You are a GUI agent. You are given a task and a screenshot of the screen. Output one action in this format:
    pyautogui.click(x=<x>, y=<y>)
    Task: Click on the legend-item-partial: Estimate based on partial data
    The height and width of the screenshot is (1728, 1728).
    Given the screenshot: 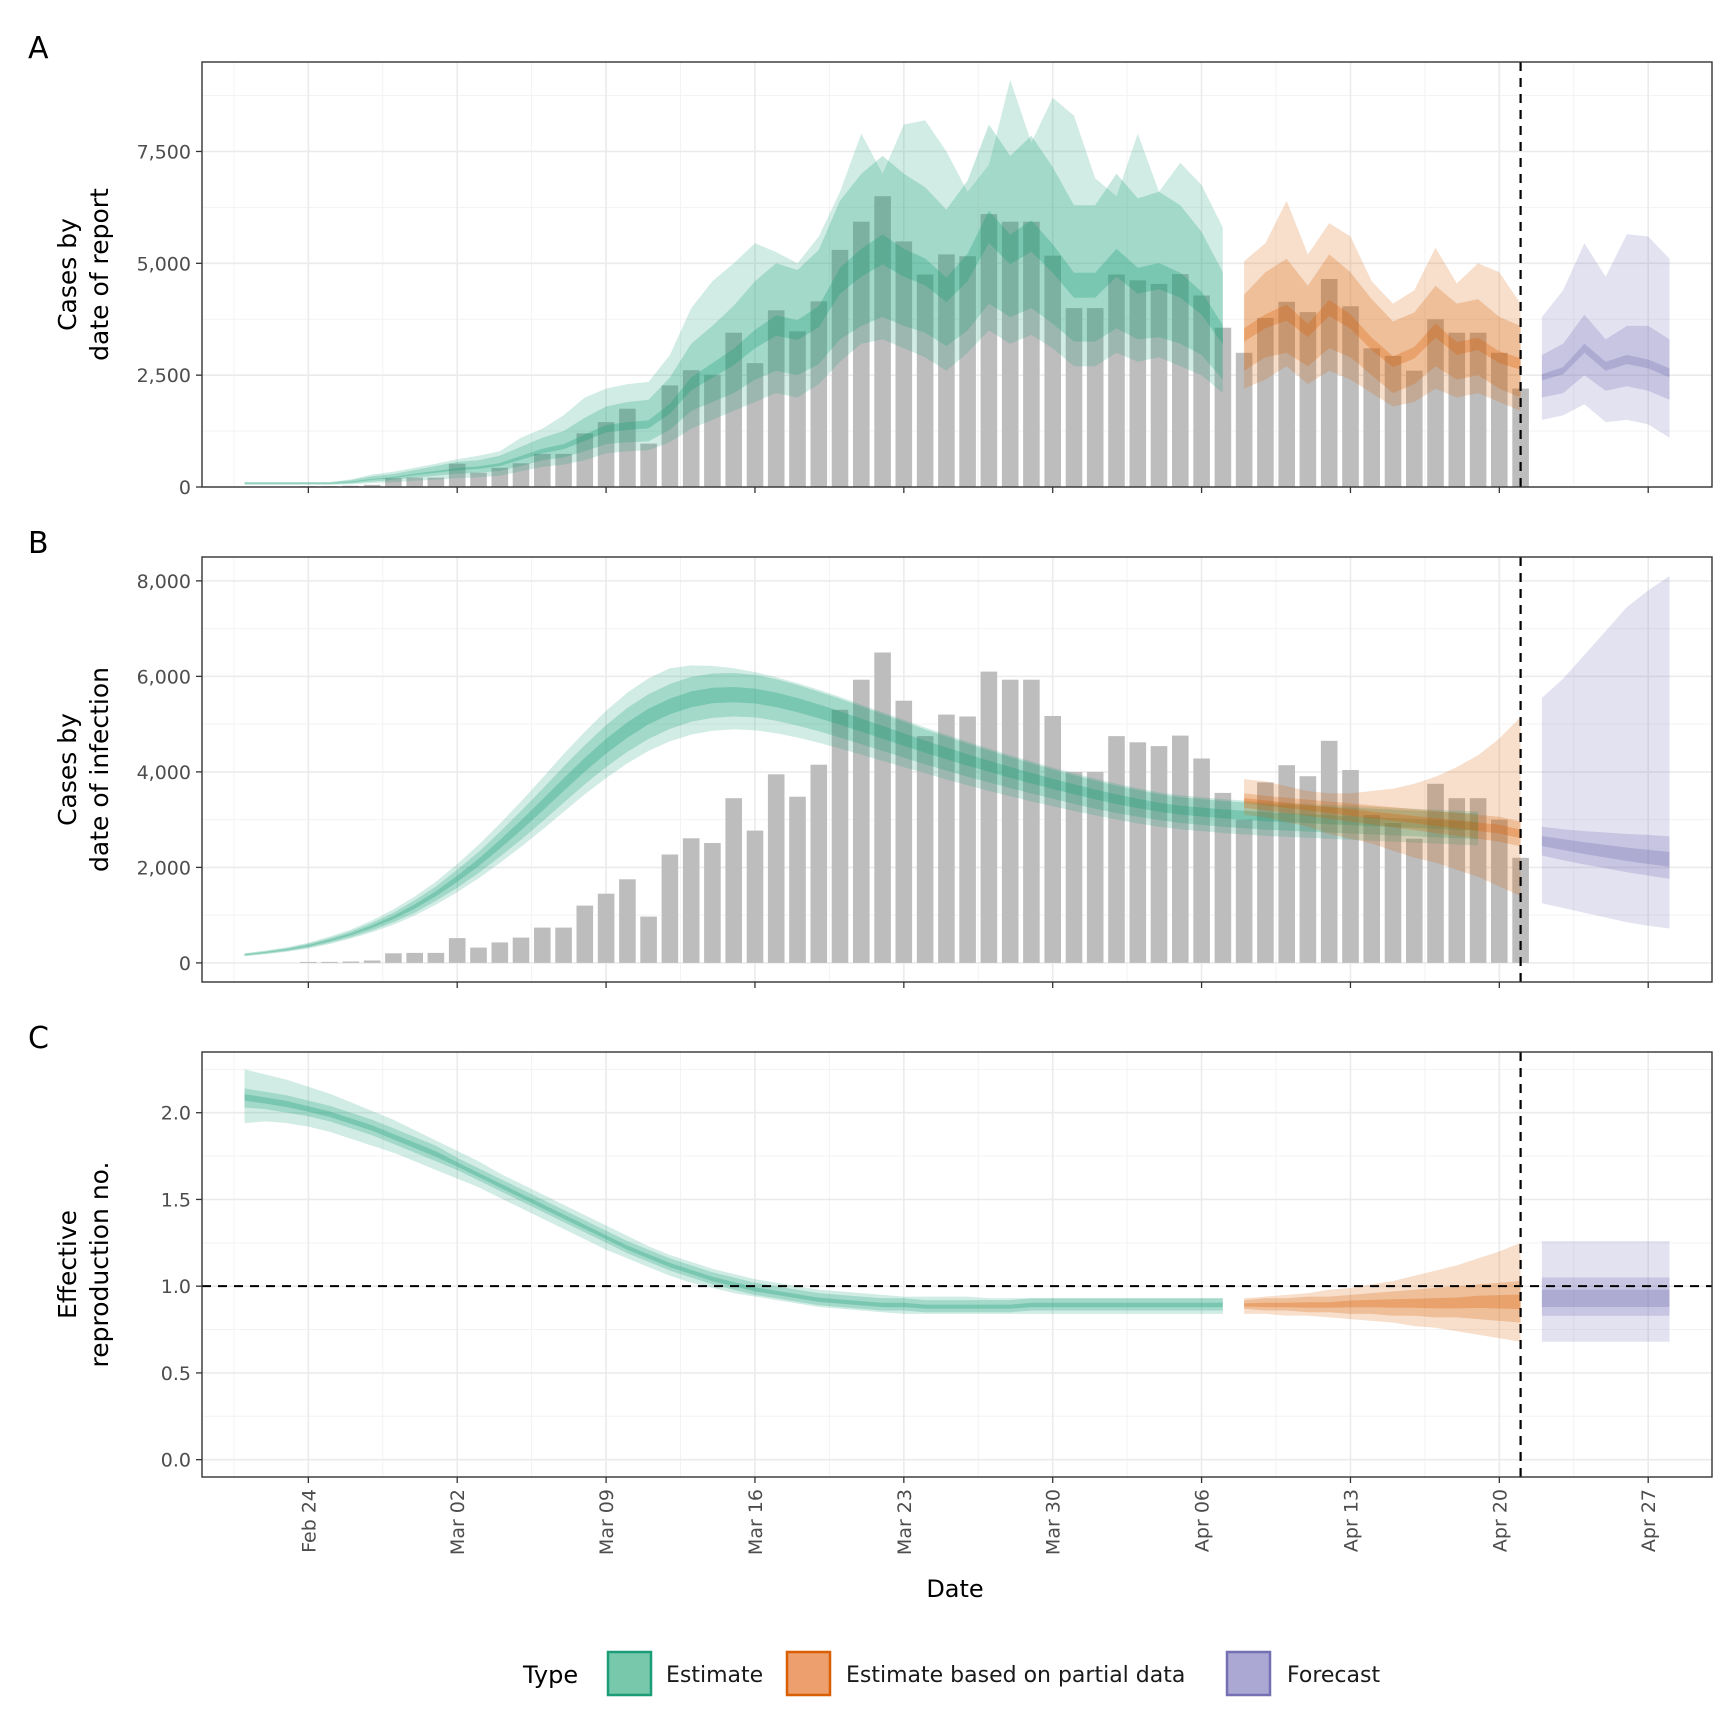 What is the action you would take?
    pyautogui.click(x=985, y=1673)
    